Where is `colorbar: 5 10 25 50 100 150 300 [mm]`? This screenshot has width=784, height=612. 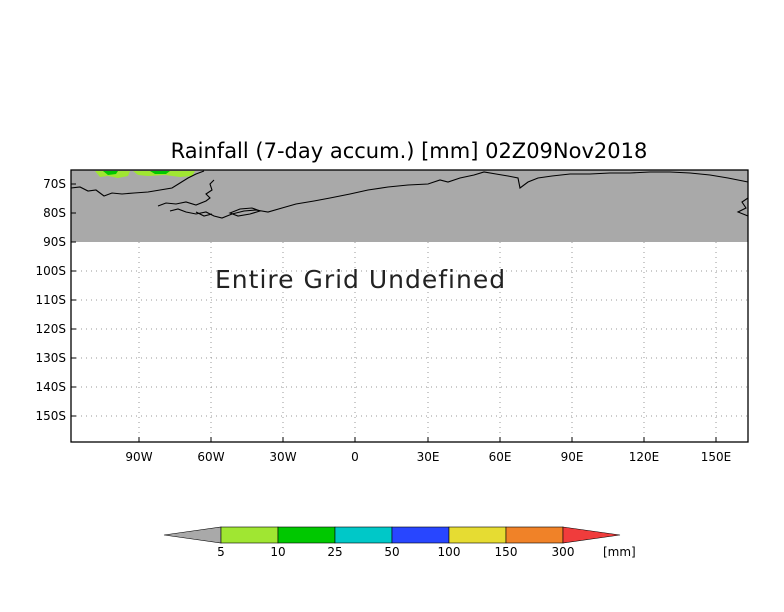
colorbar: 5 10 25 50 100 150 300 [mm] is located at coordinates (399, 542).